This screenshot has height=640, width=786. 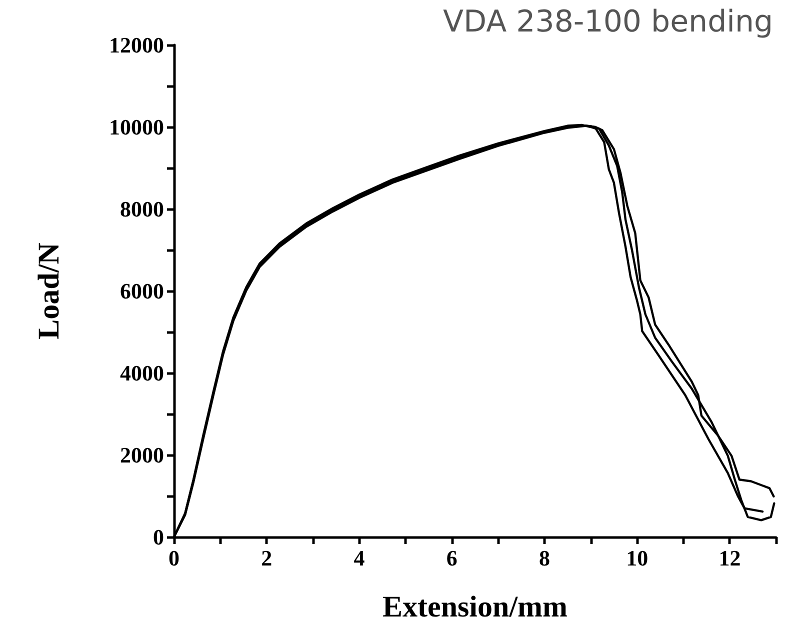 I want to click on y-tick-label: 4000, so click(x=142, y=373).